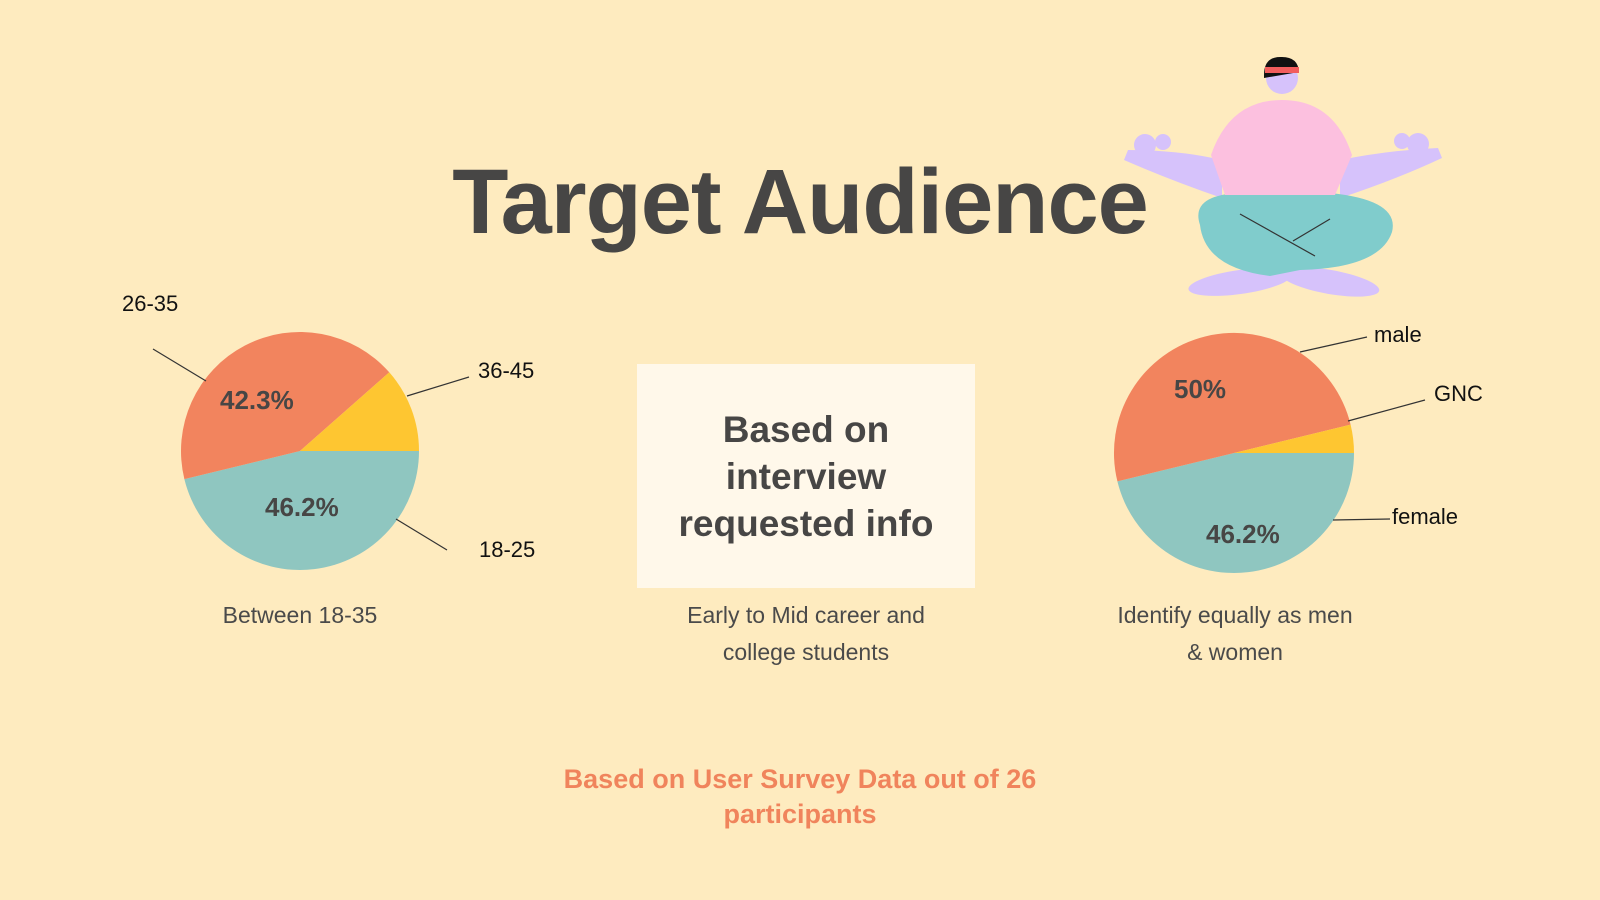 The image size is (1600, 900). Describe the element at coordinates (800, 814) in the screenshot. I see `footnote-line-2: participants` at that location.